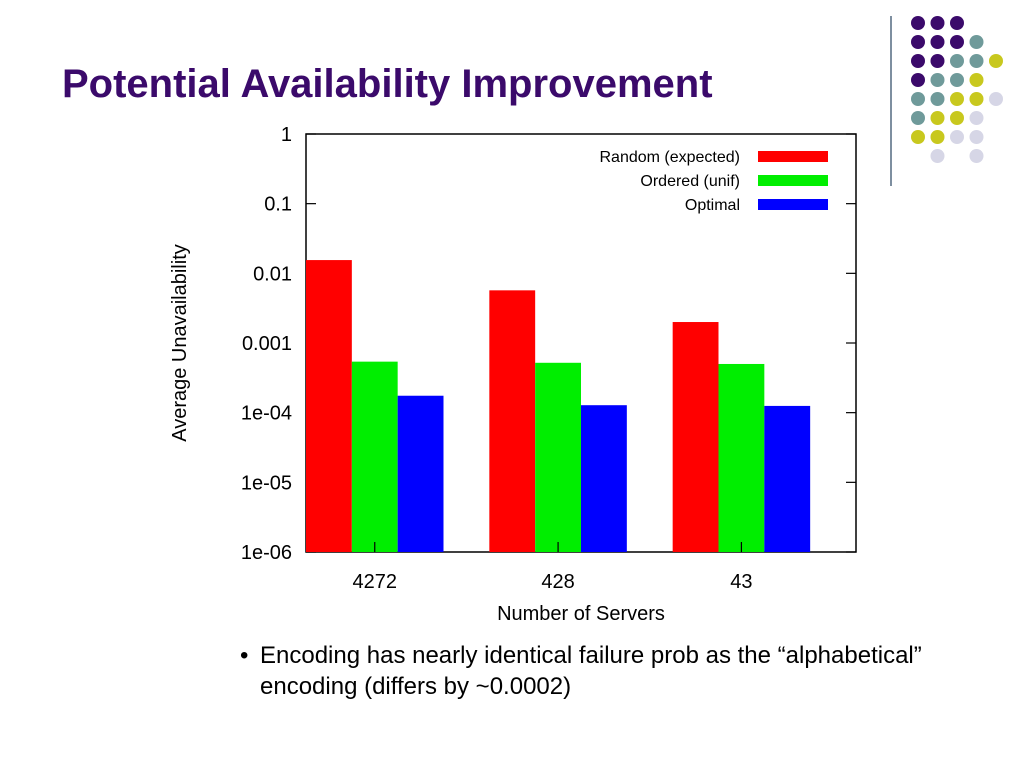  I want to click on slide-title: Potential Availability Improvement, so click(387, 84).